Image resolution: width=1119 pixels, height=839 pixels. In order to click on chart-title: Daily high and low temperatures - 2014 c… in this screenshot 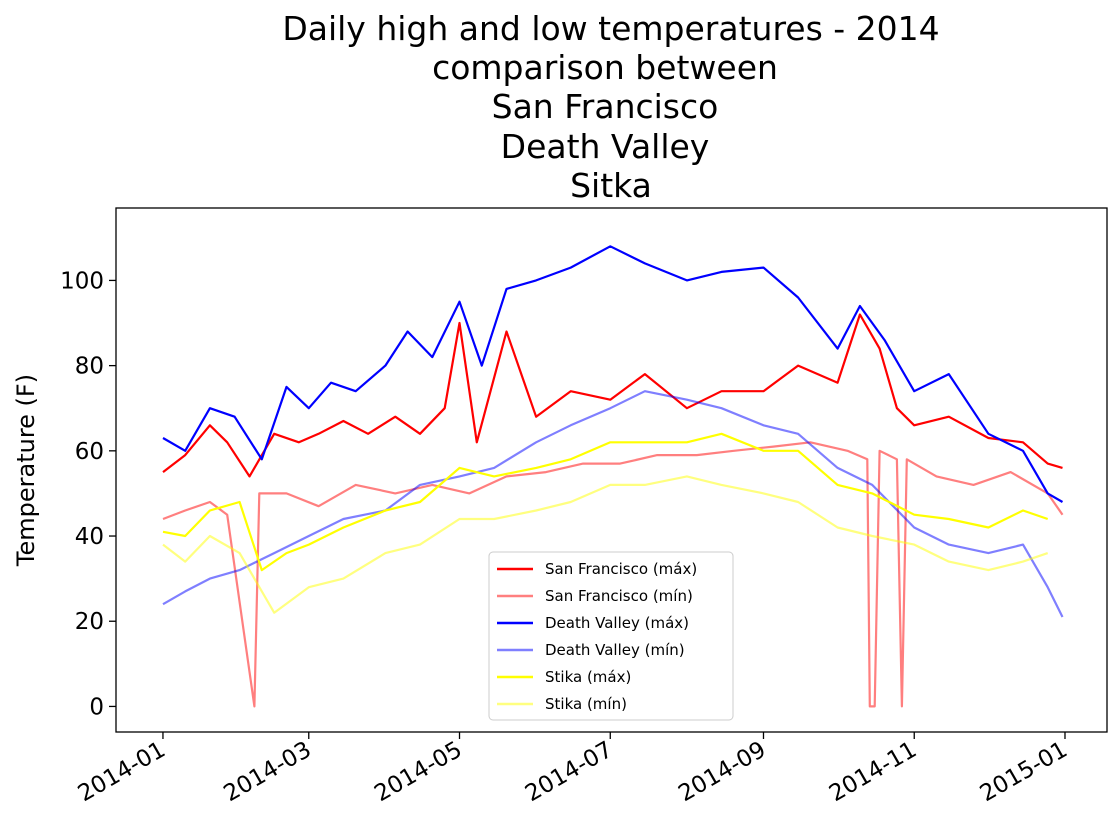, I will do `click(610, 107)`.